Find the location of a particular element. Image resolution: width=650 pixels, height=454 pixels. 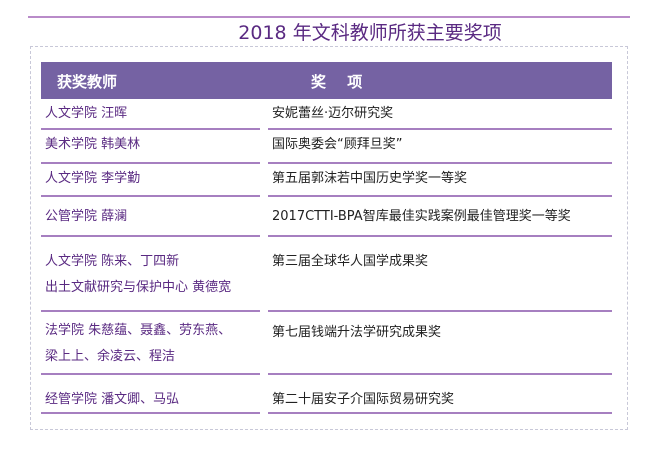

teacher-cell: 美术学院 韩美林 is located at coordinates (150, 147).